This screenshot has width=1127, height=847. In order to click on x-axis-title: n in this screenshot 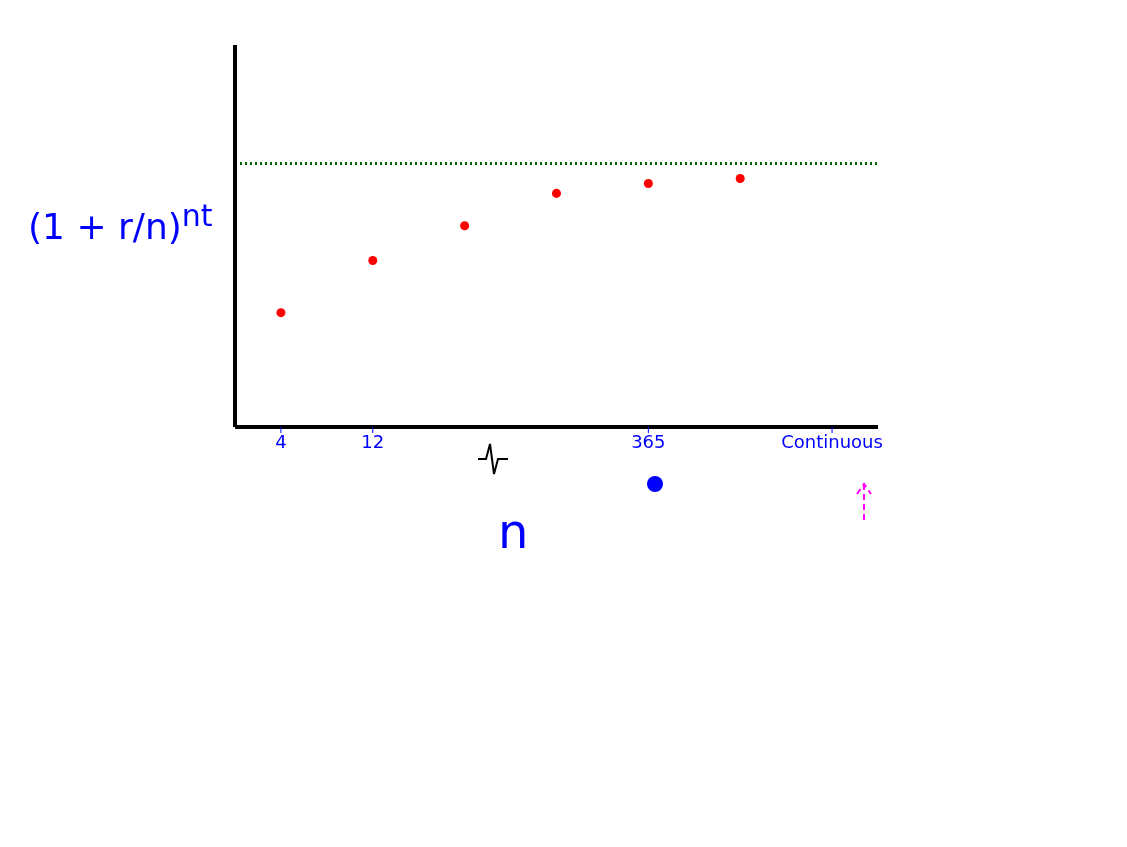, I will do `click(513, 531)`.